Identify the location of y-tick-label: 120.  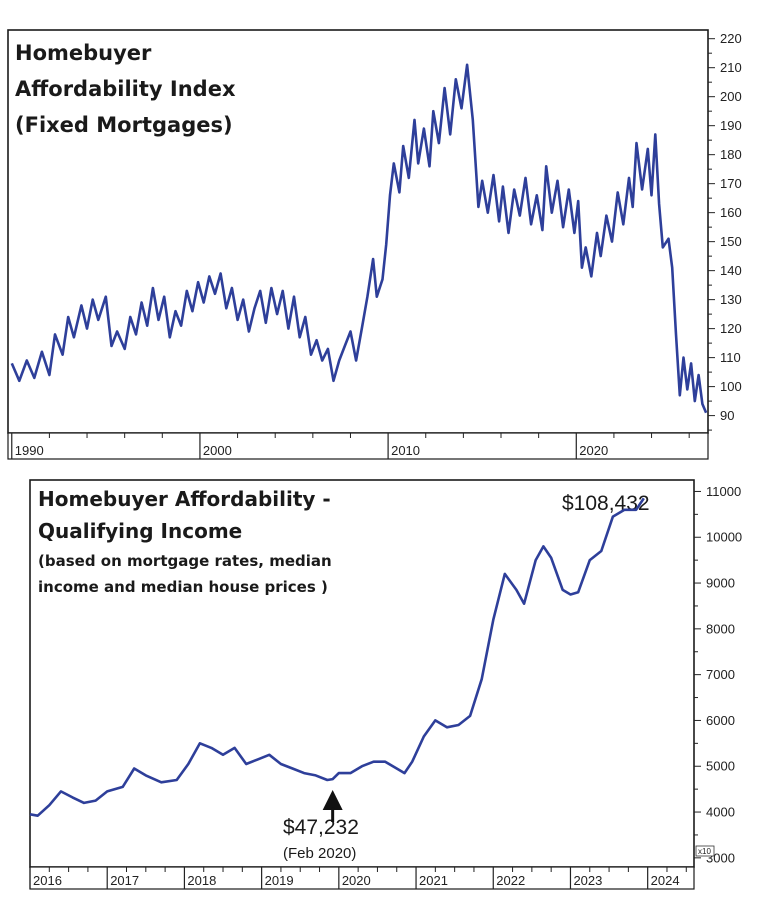
(731, 328).